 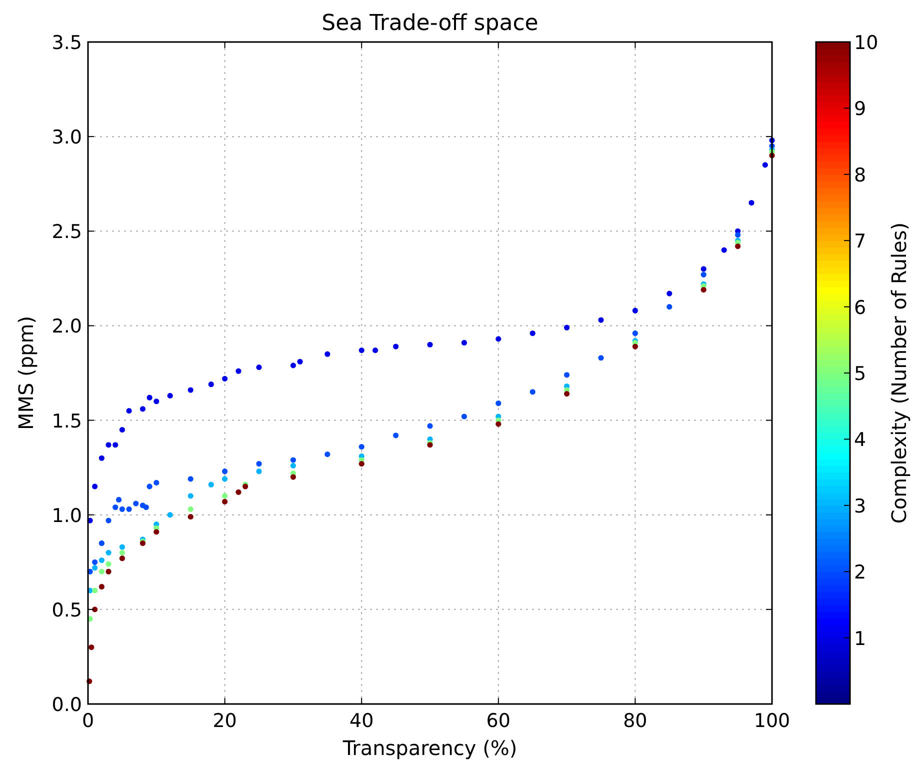 I want to click on y-tick-label: 3.0, so click(x=67, y=137).